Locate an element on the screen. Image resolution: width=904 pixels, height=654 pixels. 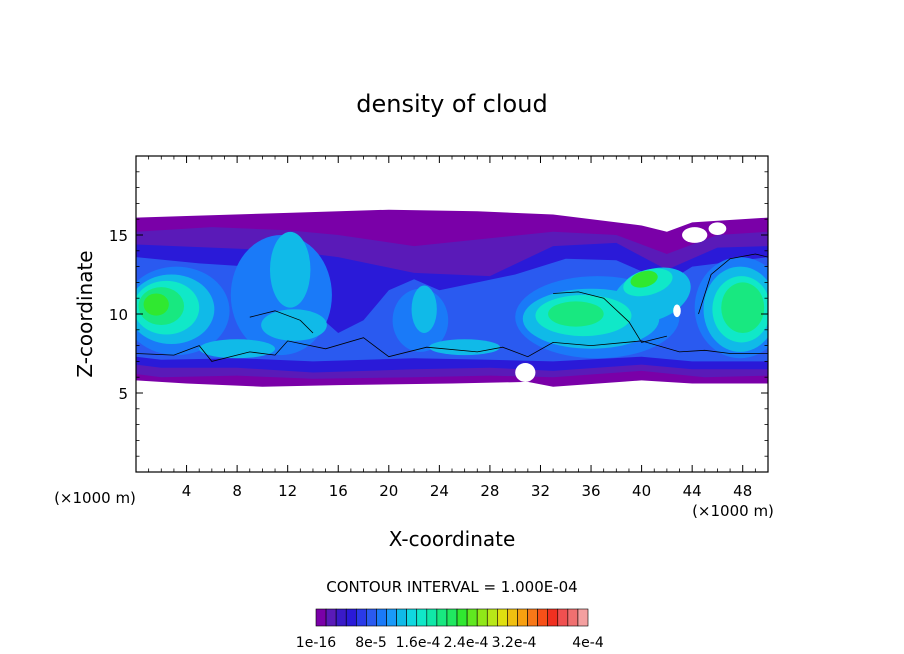
cloud-plume-left is located at coordinates (290, 269).